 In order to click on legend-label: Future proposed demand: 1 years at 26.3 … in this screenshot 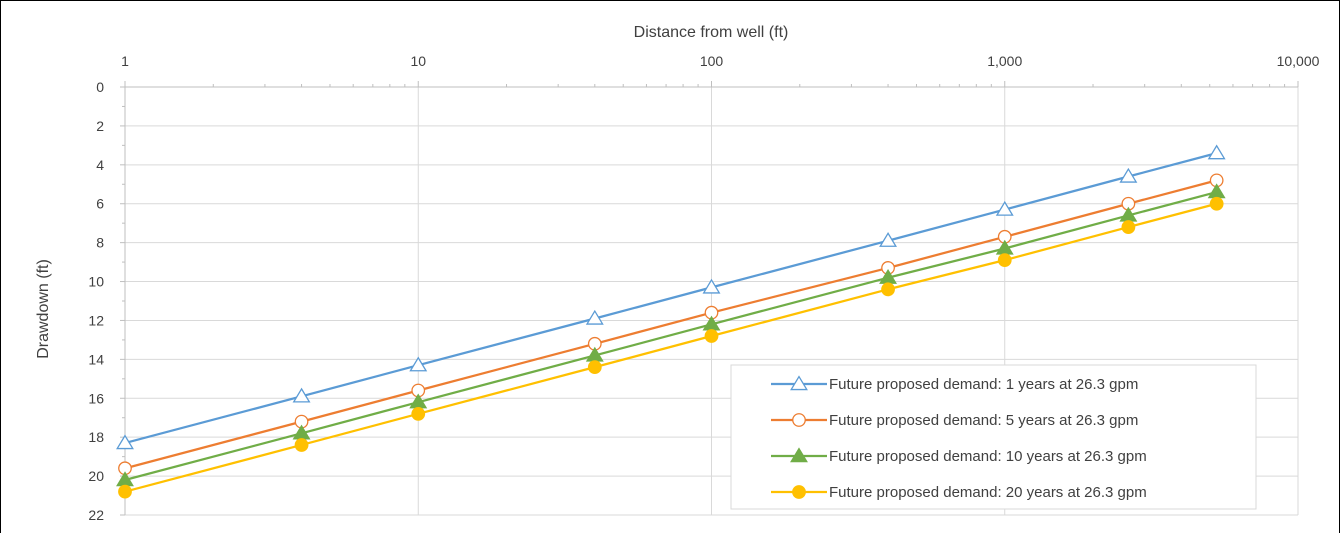, I will do `click(983, 384)`.